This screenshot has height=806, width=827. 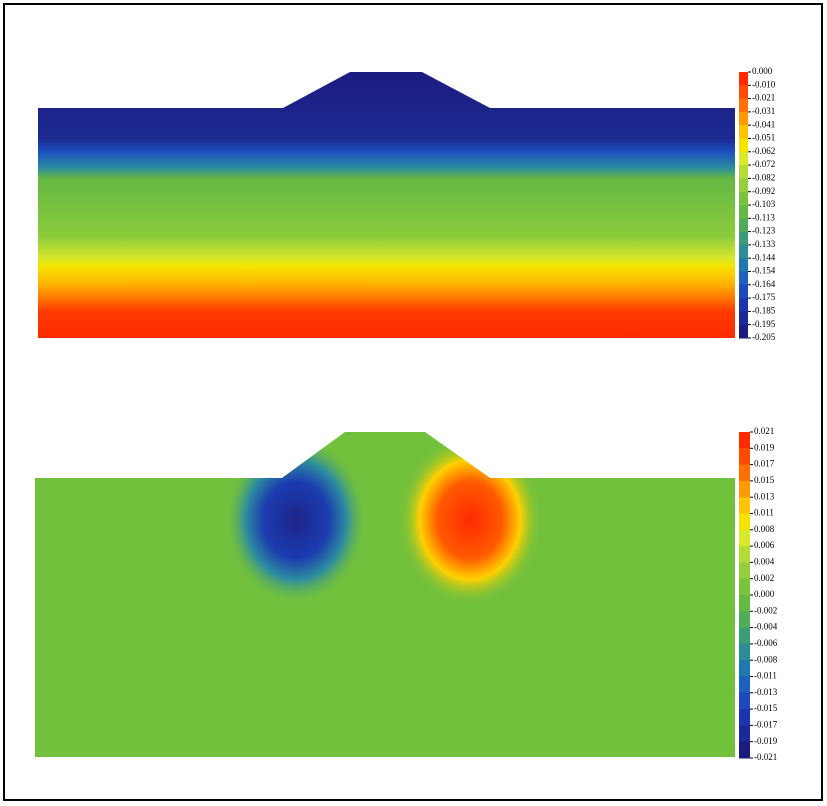 I want to click on colorbar-label: 0.006, so click(x=764, y=545).